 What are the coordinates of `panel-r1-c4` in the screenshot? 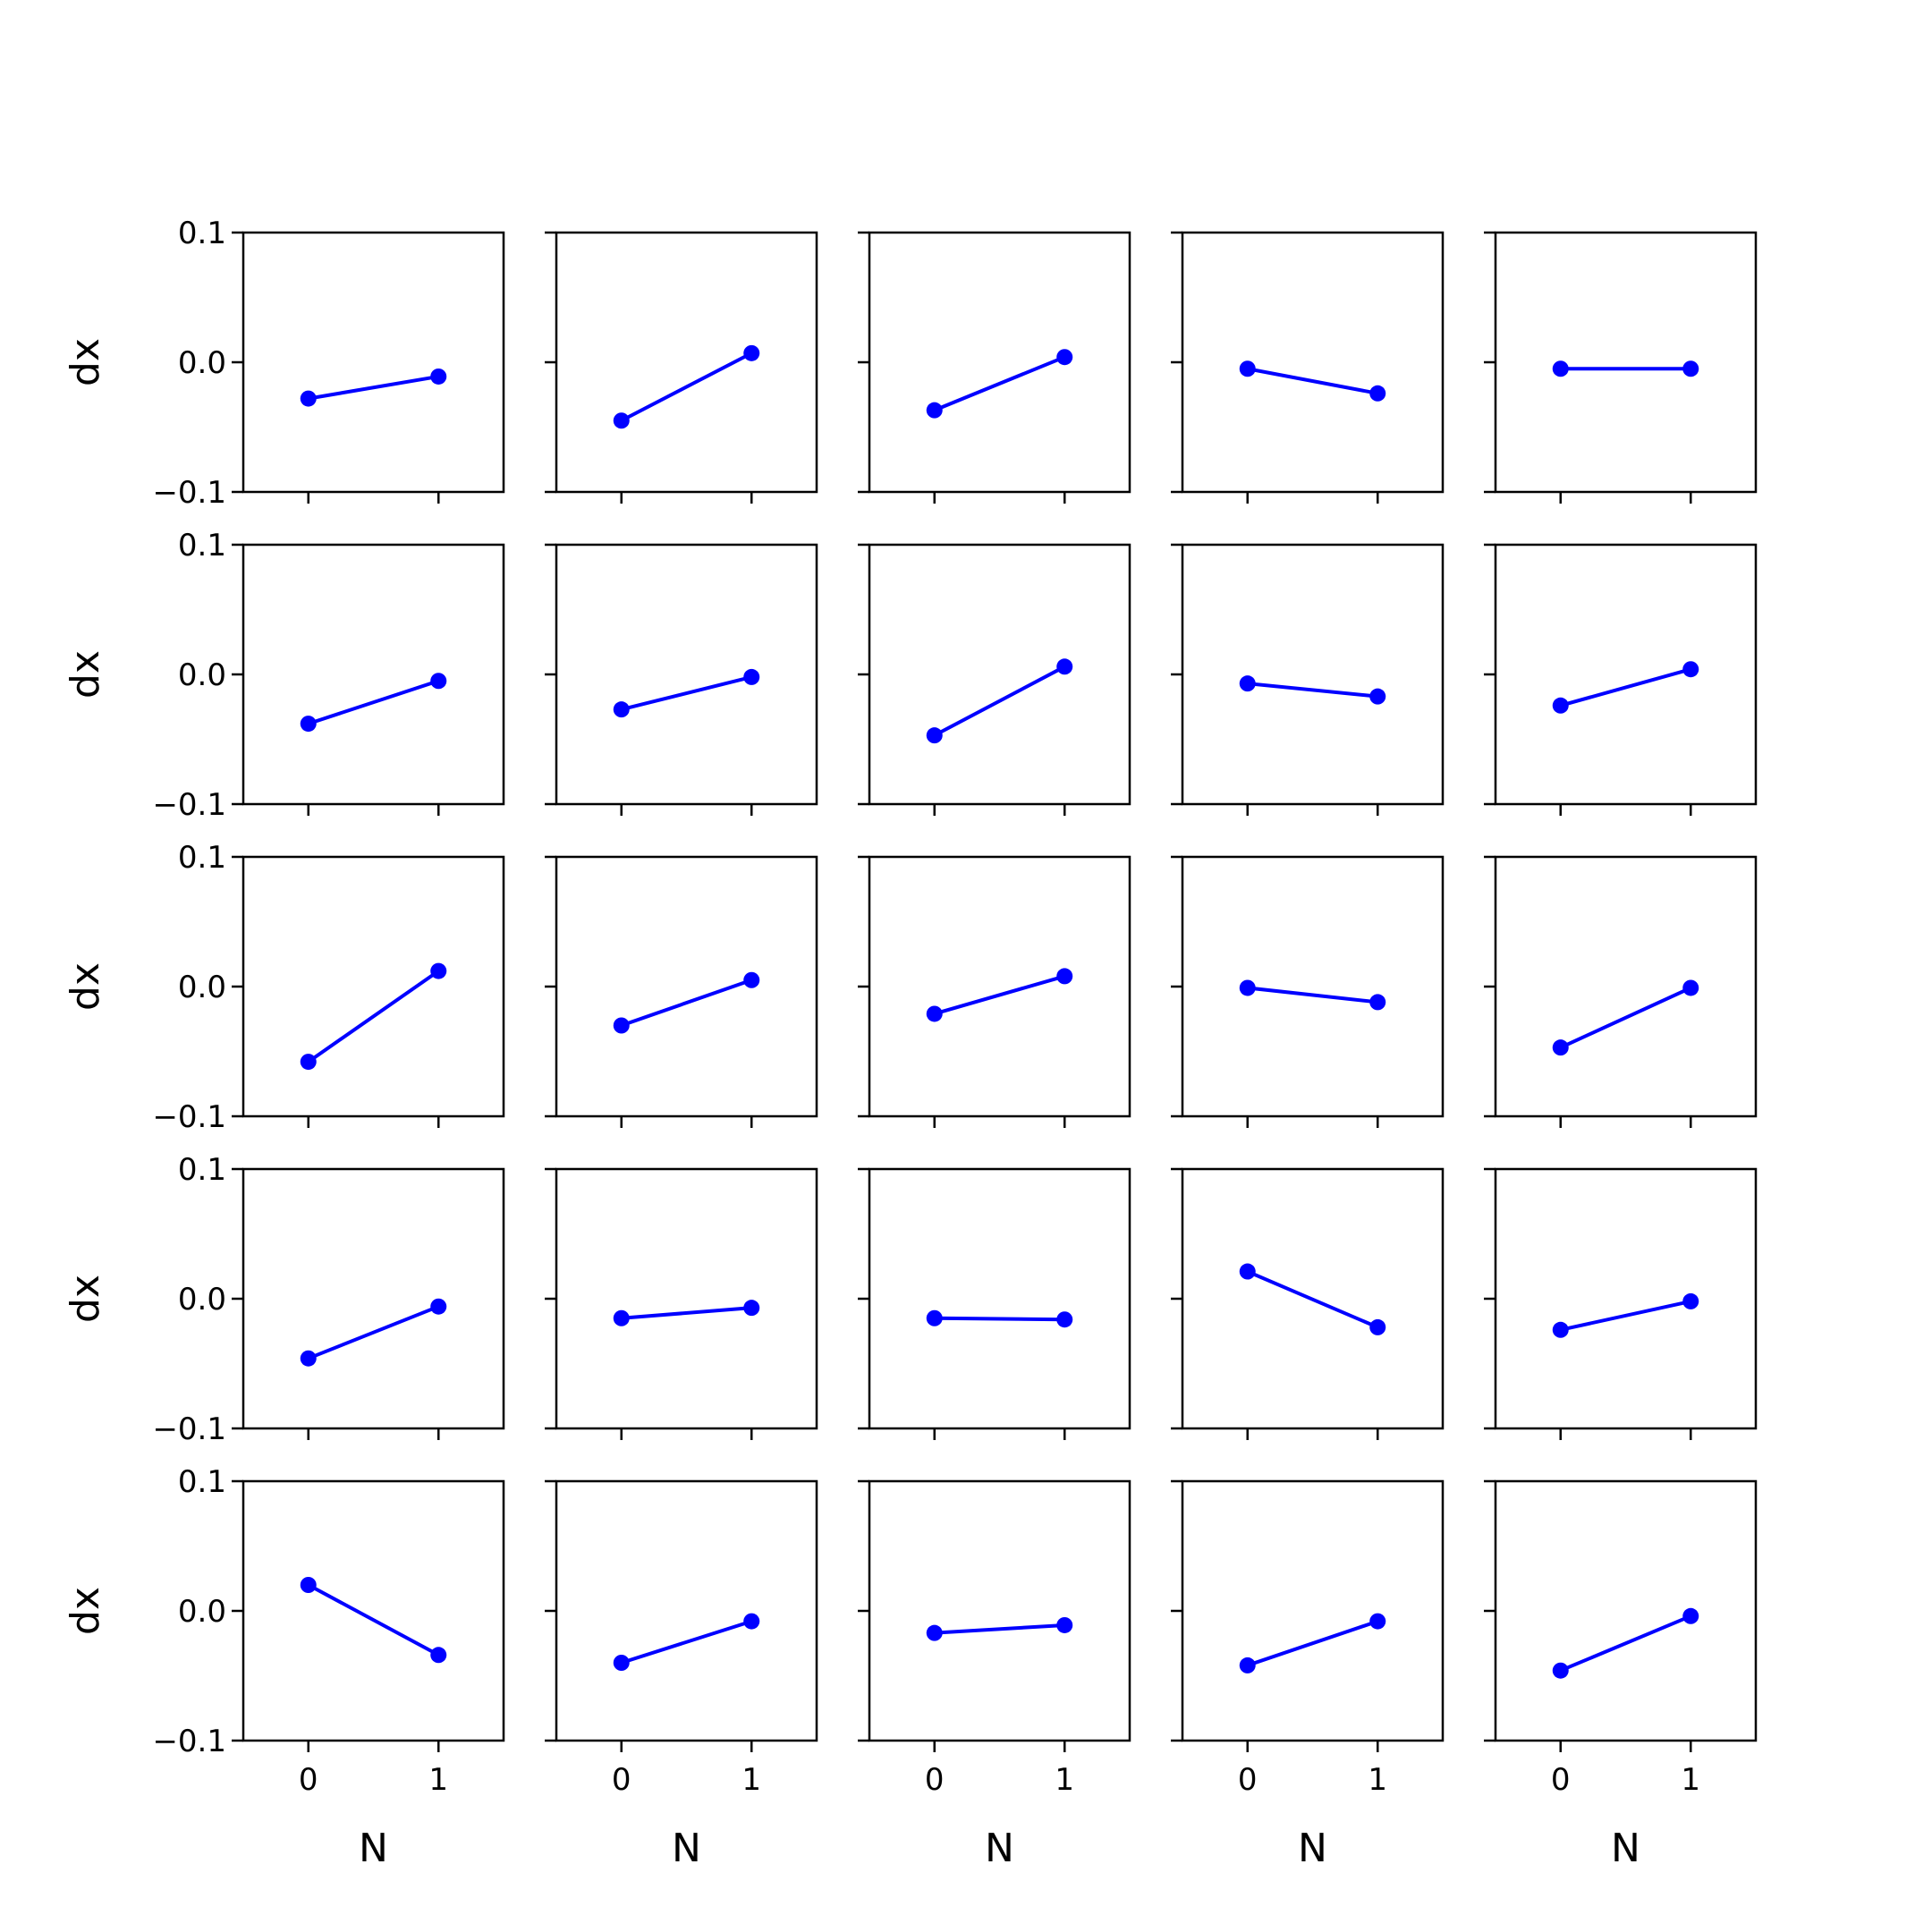 It's located at (1308, 367).